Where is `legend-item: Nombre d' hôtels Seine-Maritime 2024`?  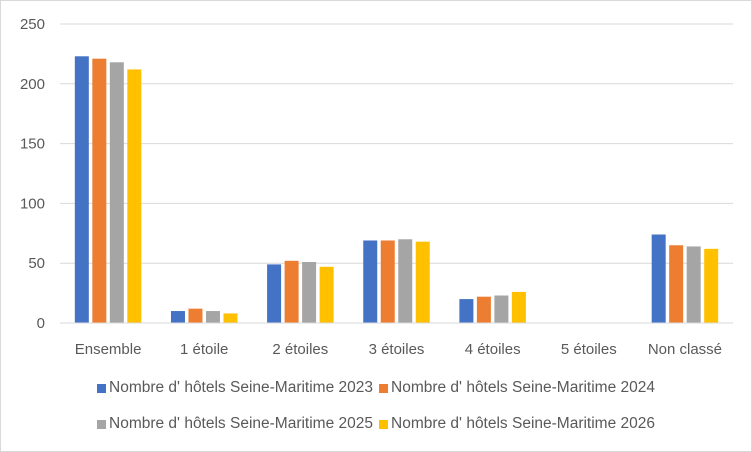 legend-item: Nombre d' hôtels Seine-Maritime 2024 is located at coordinates (517, 388).